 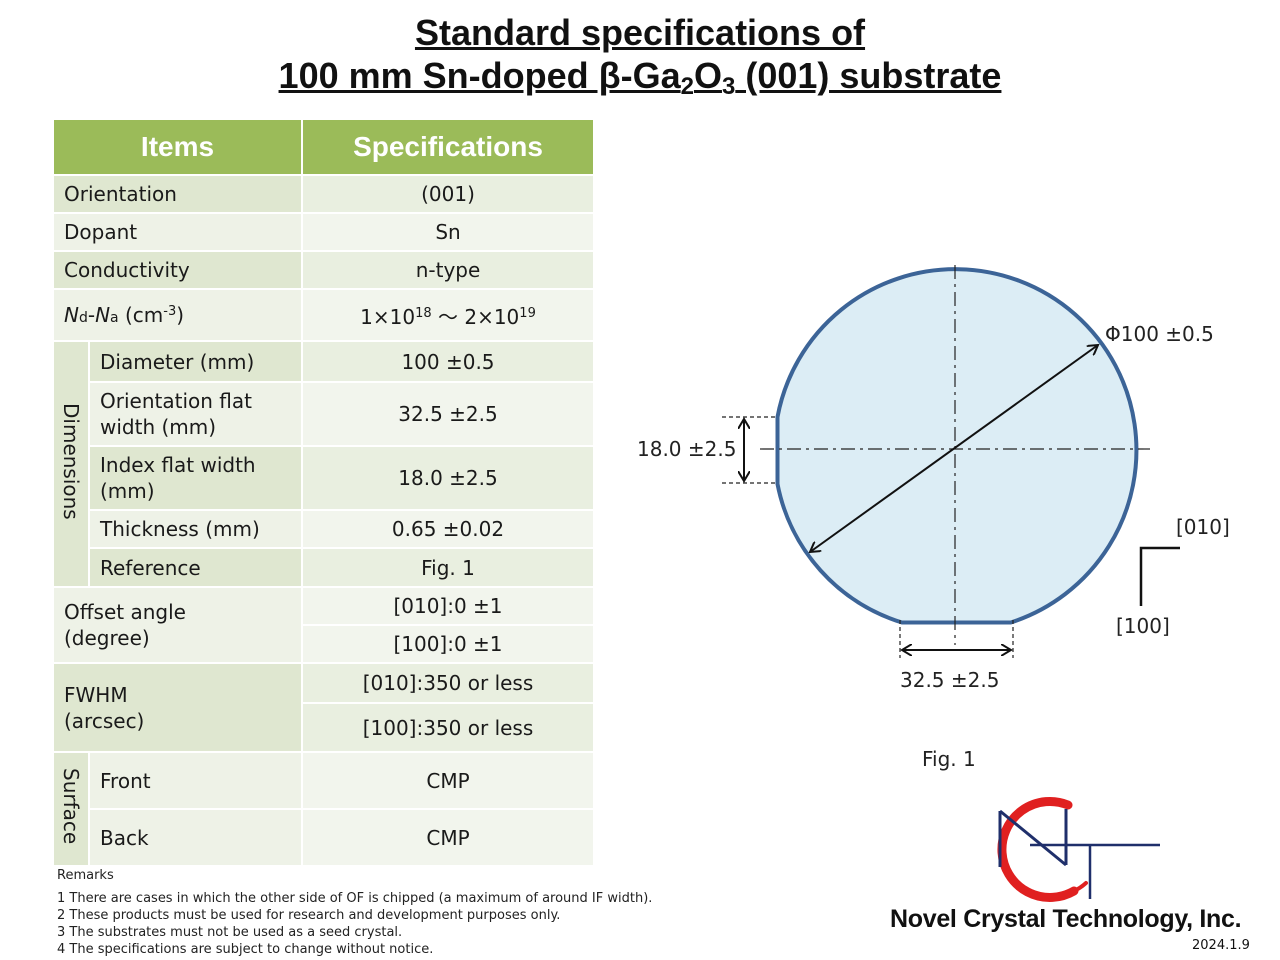 What do you see at coordinates (954, 448) in the screenshot?
I see `diameter-arrow` at bounding box center [954, 448].